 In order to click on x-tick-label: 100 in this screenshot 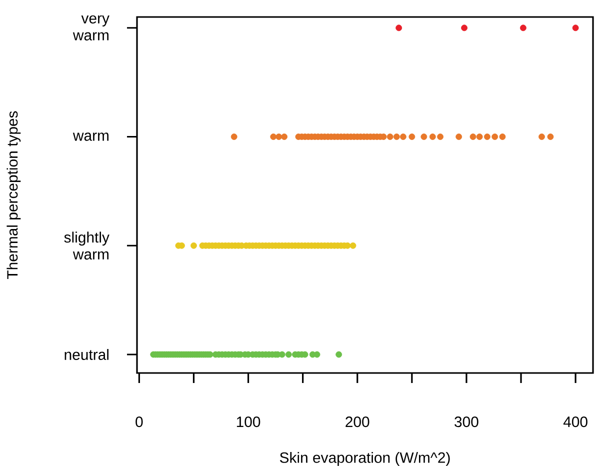, I will do `click(248, 422)`.